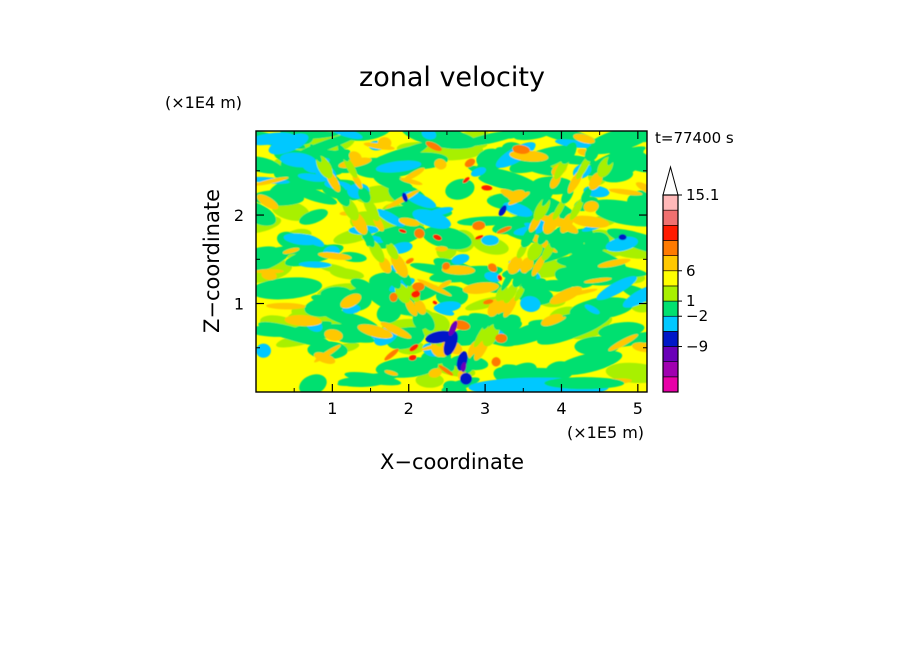 The image size is (904, 654). I want to click on chart-title: zonal velocity, so click(452, 77).